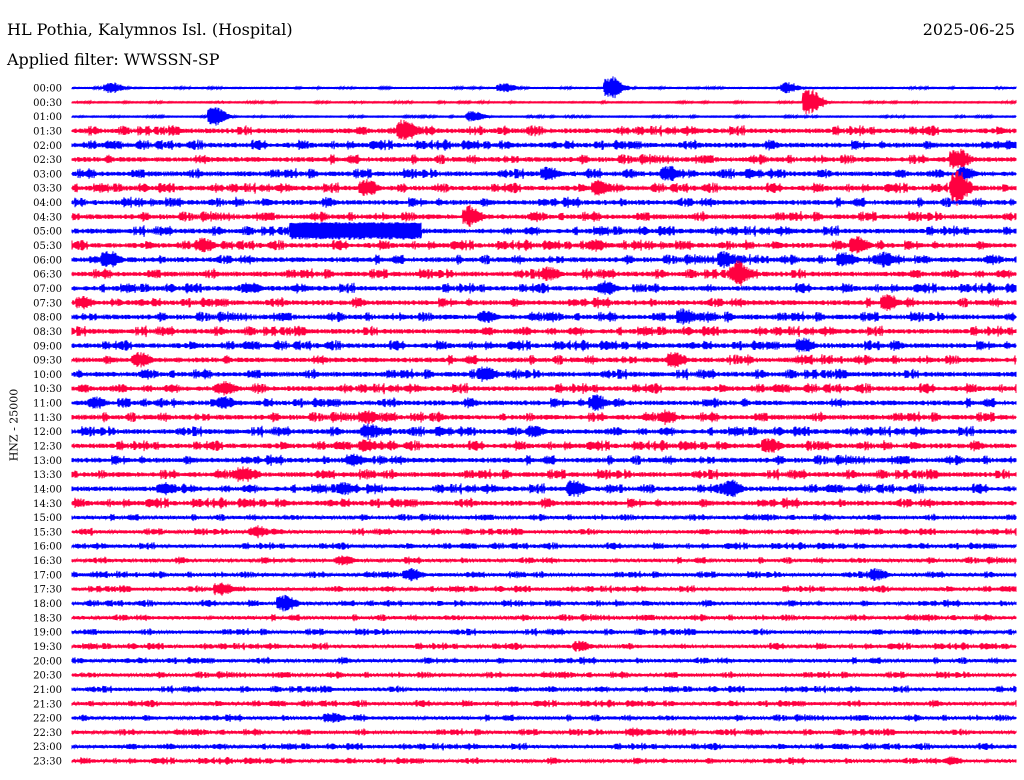 This screenshot has height=780, width=1024. What do you see at coordinates (47, 246) in the screenshot?
I see `row-time-label: 05:30` at bounding box center [47, 246].